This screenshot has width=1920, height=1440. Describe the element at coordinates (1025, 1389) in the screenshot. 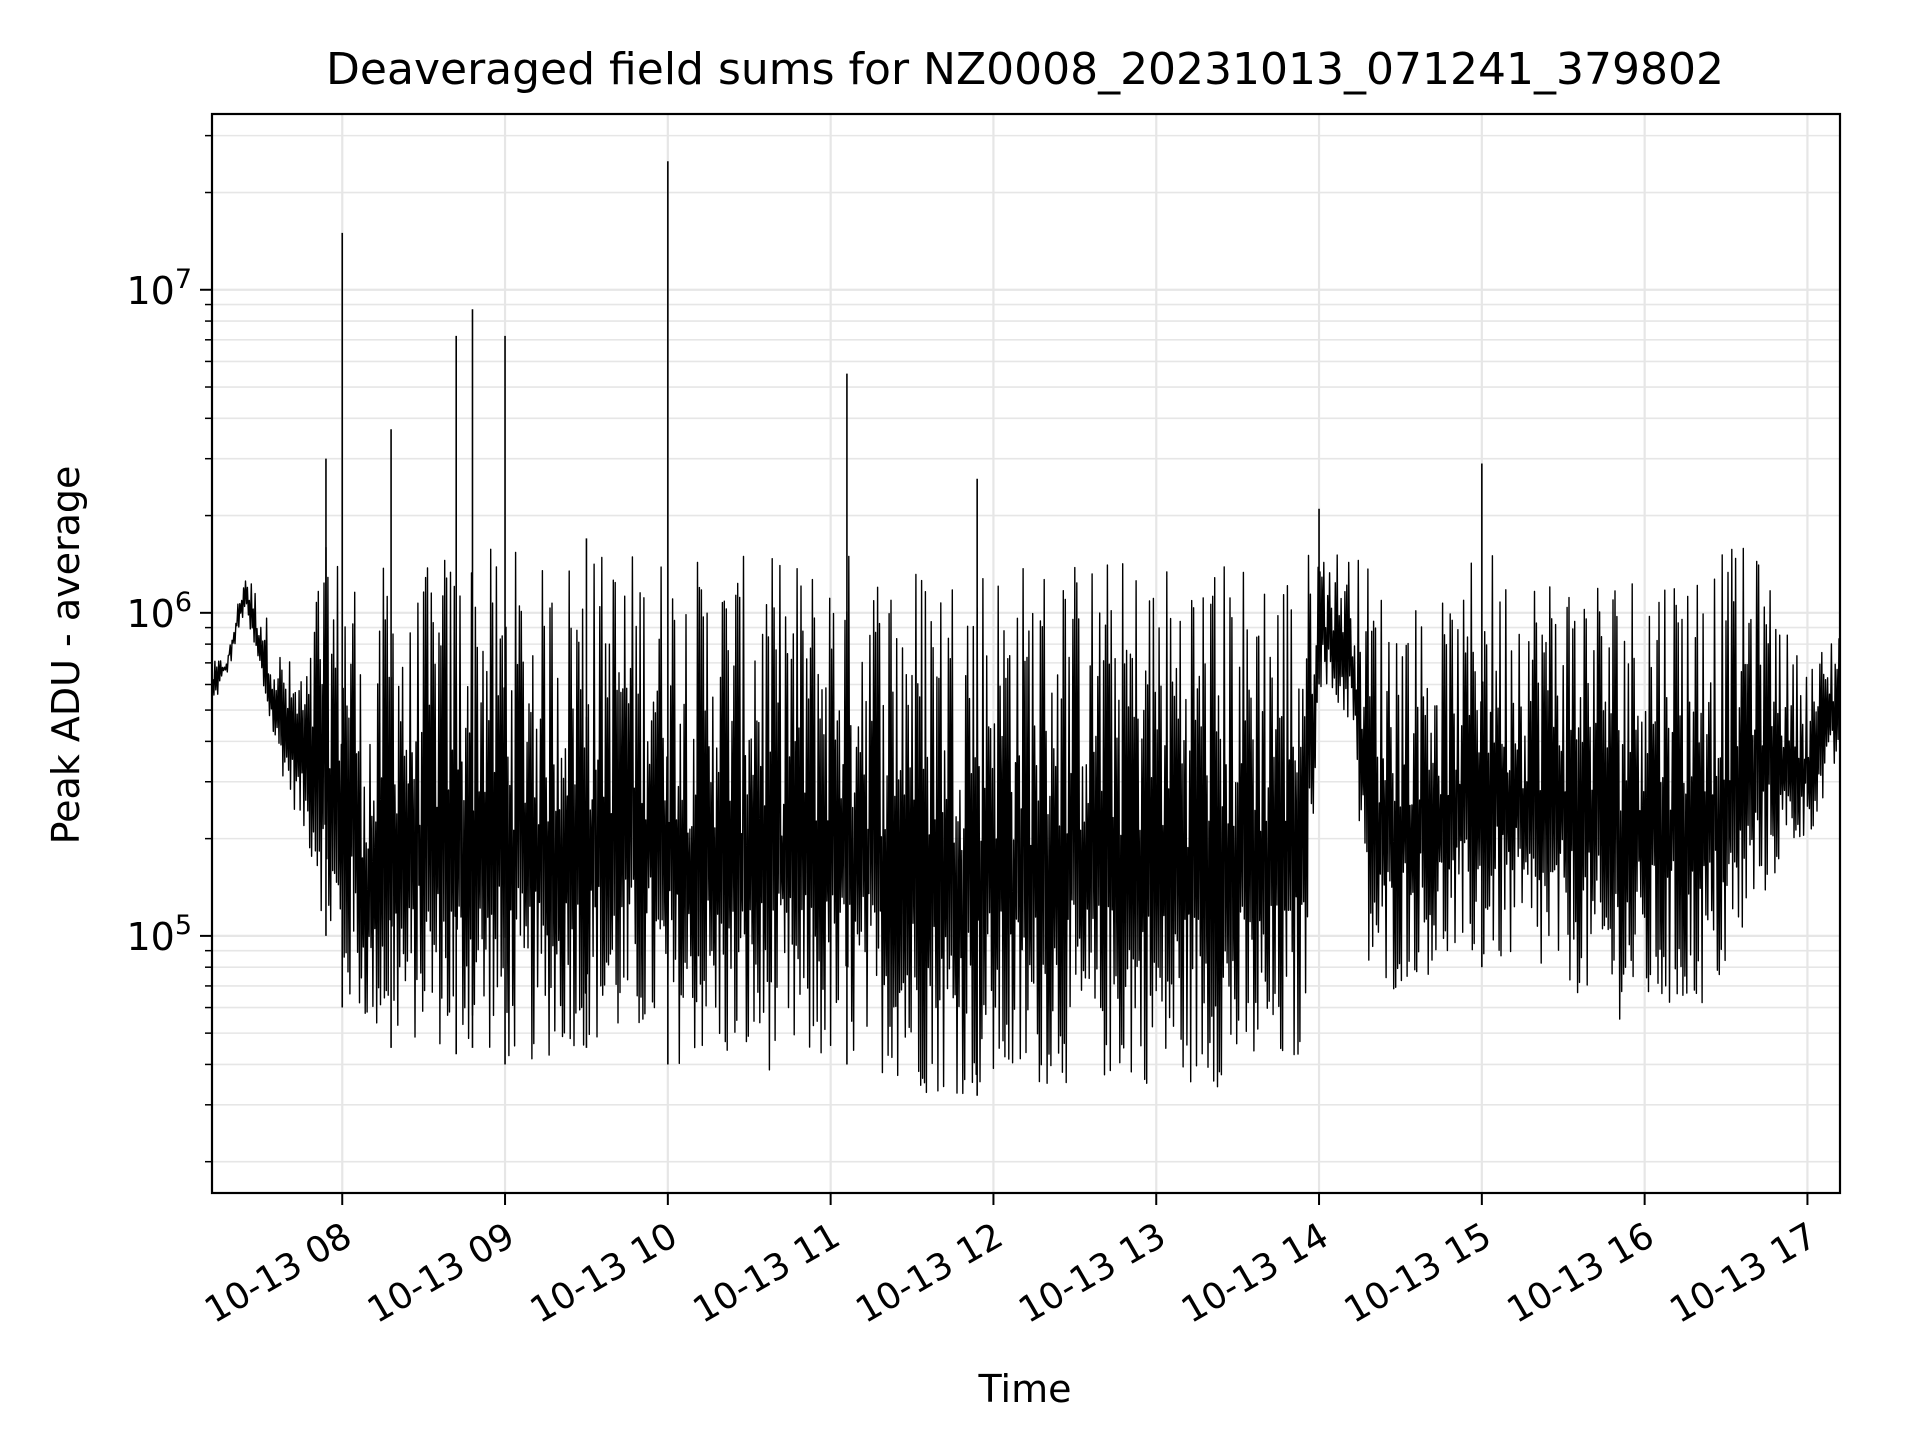

I see `x-axis-label: Time` at that location.